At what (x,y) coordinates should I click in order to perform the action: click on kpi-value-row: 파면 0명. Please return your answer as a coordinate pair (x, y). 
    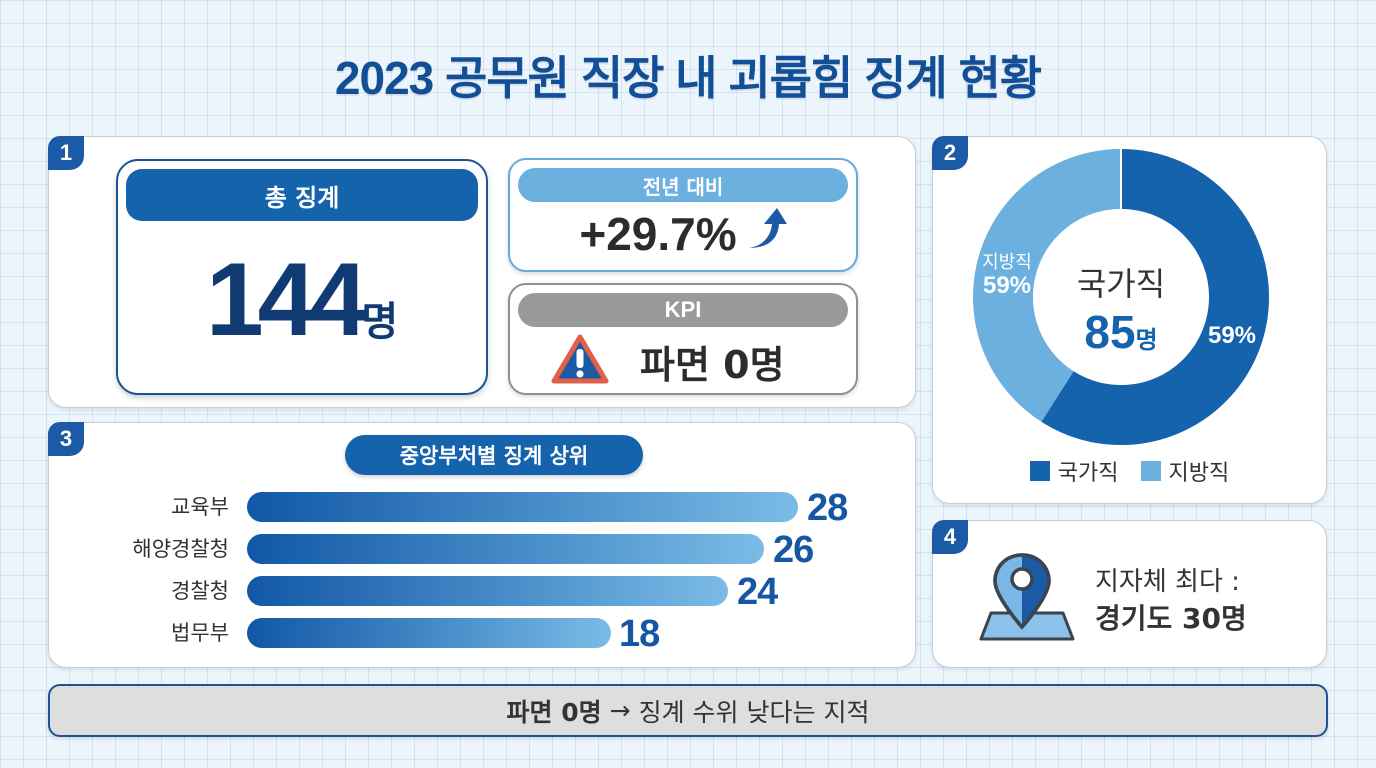
    Looking at the image, I should click on (695, 361).